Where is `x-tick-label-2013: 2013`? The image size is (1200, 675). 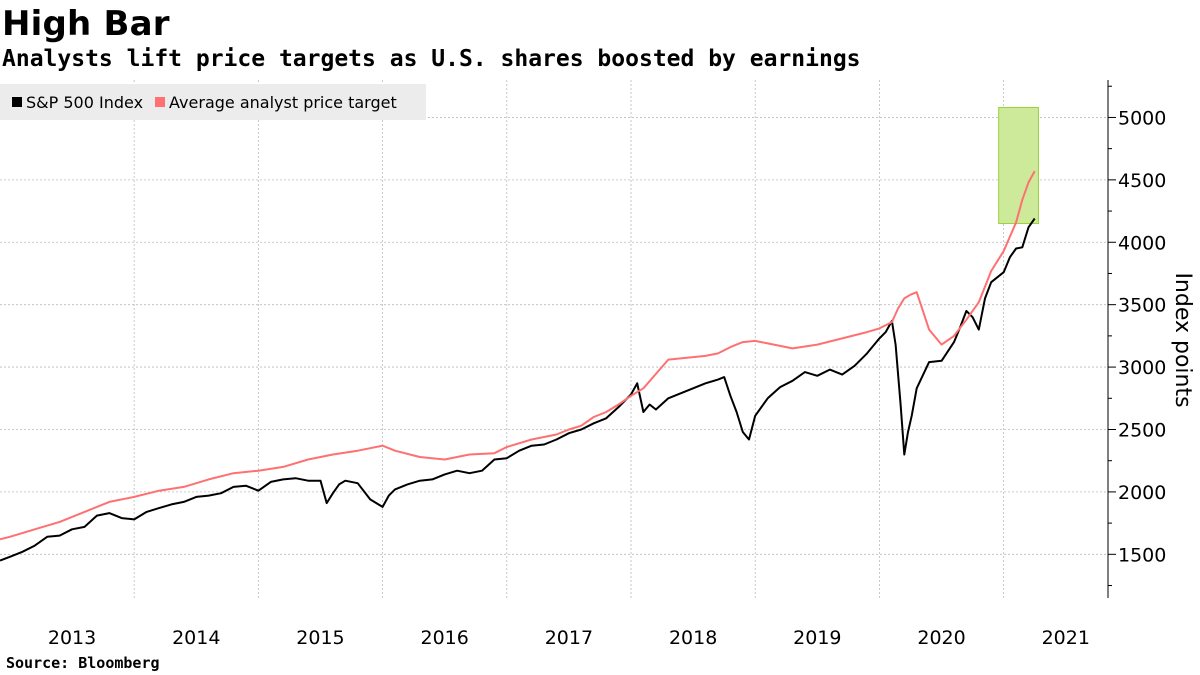
x-tick-label-2013: 2013 is located at coordinates (72, 638).